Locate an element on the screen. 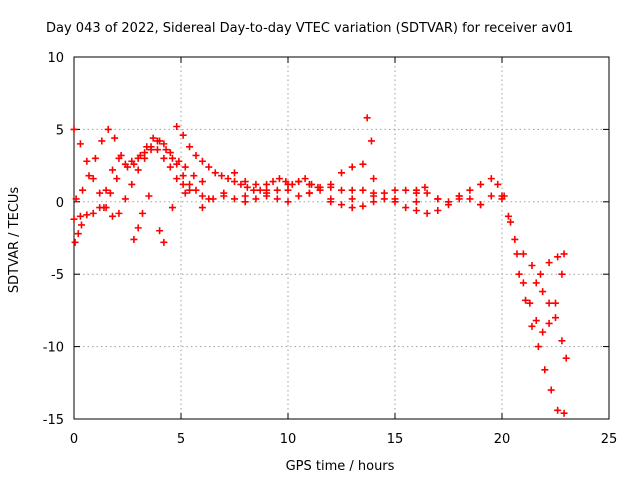 The height and width of the screenshot is (480, 640). y-tick-label: 5 is located at coordinates (60, 130).